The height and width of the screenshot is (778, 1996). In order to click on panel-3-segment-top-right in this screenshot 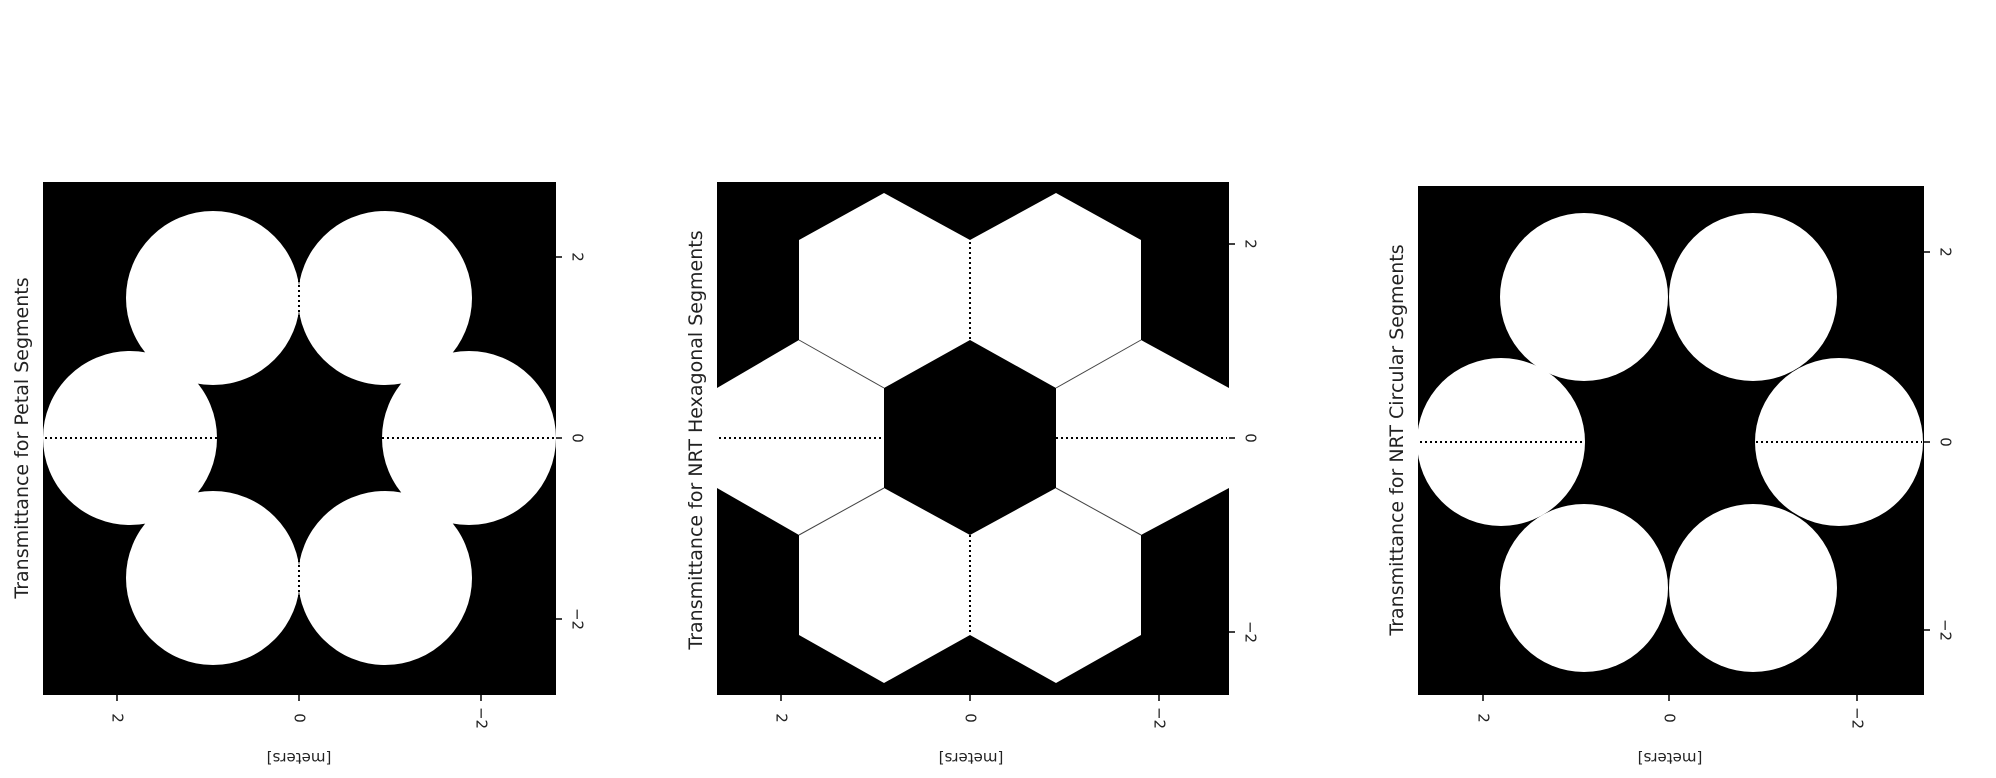, I will do `click(1753, 297)`.